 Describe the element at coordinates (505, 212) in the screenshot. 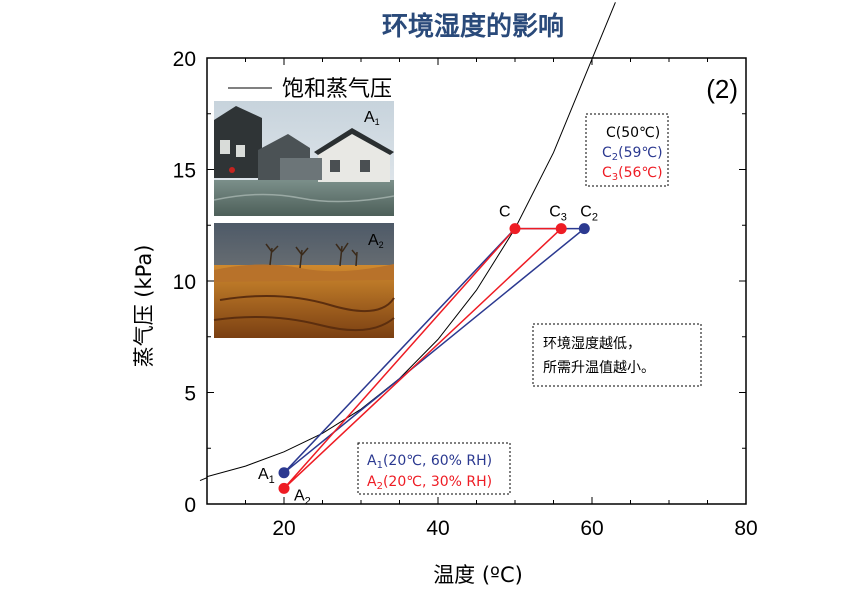

I see `point-label-C: C` at that location.